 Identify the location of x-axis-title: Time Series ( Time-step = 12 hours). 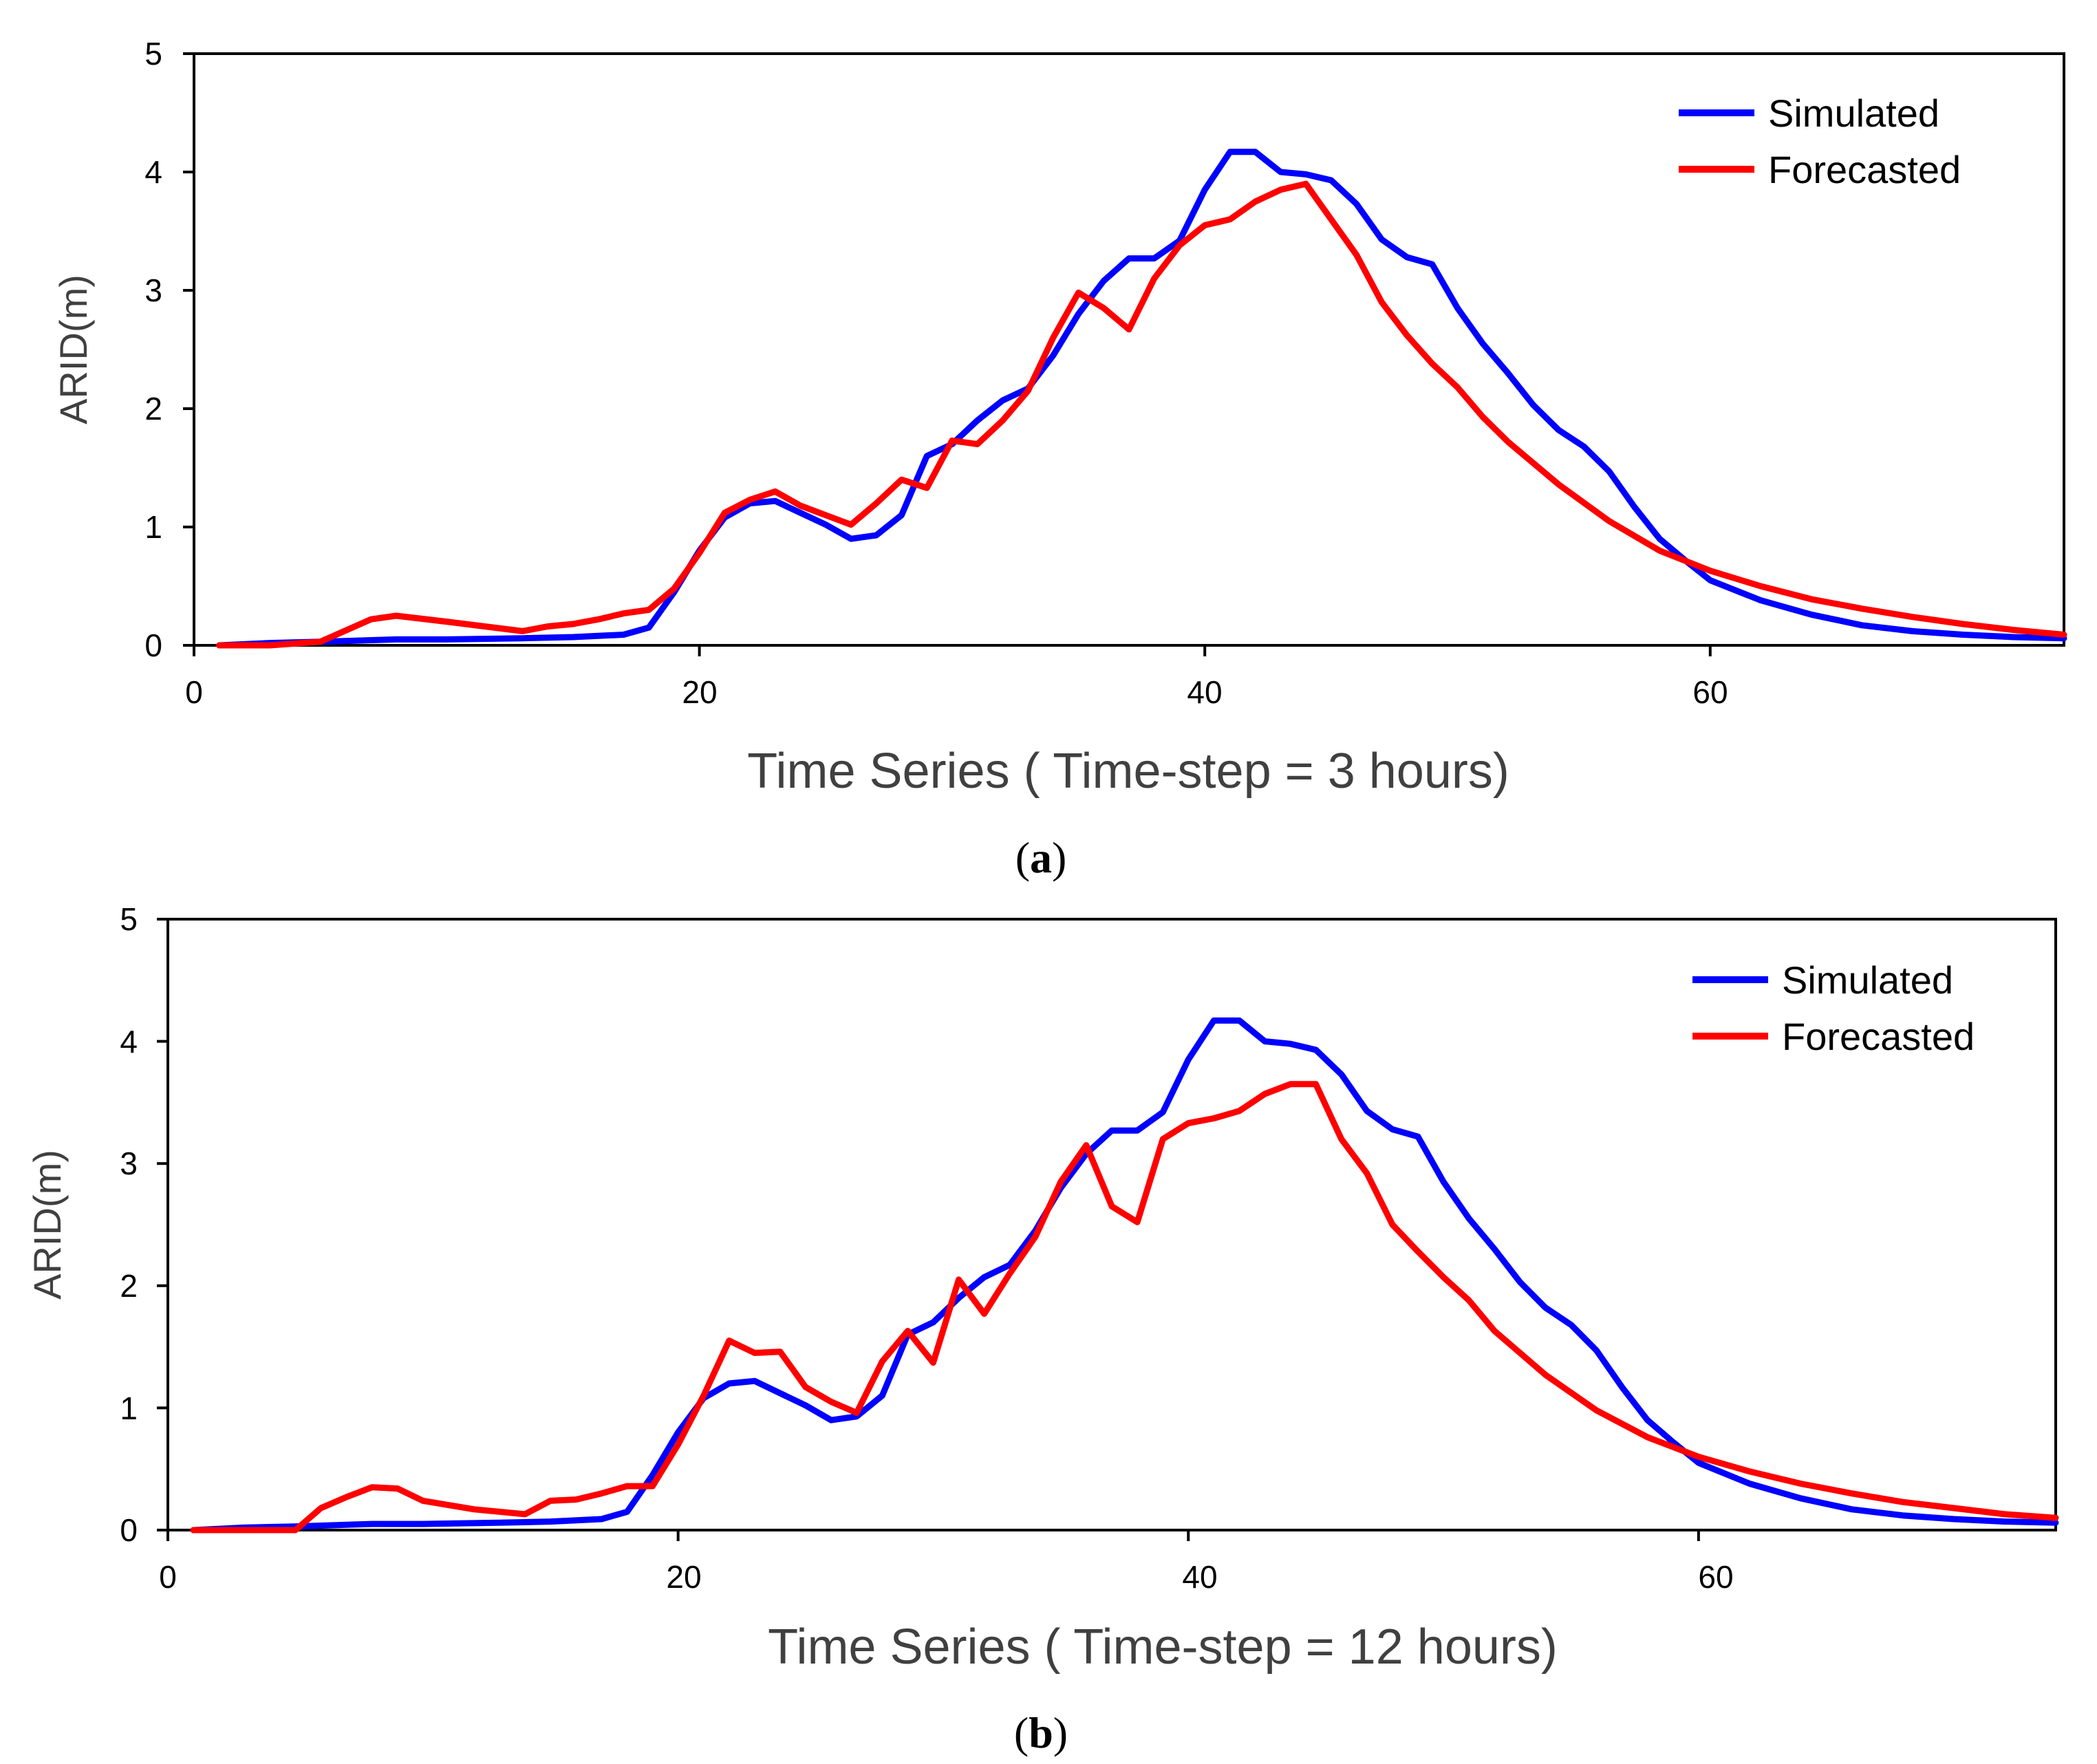
(1163, 1647).